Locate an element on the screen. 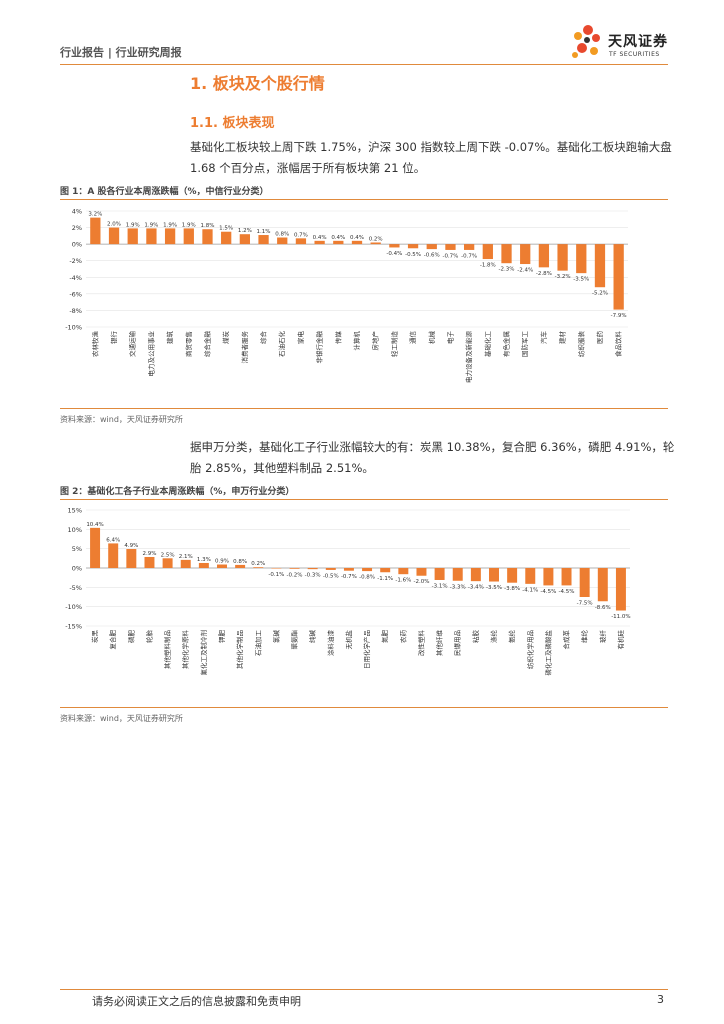 The image size is (724, 1024). figure1-top-rule is located at coordinates (364, 199).